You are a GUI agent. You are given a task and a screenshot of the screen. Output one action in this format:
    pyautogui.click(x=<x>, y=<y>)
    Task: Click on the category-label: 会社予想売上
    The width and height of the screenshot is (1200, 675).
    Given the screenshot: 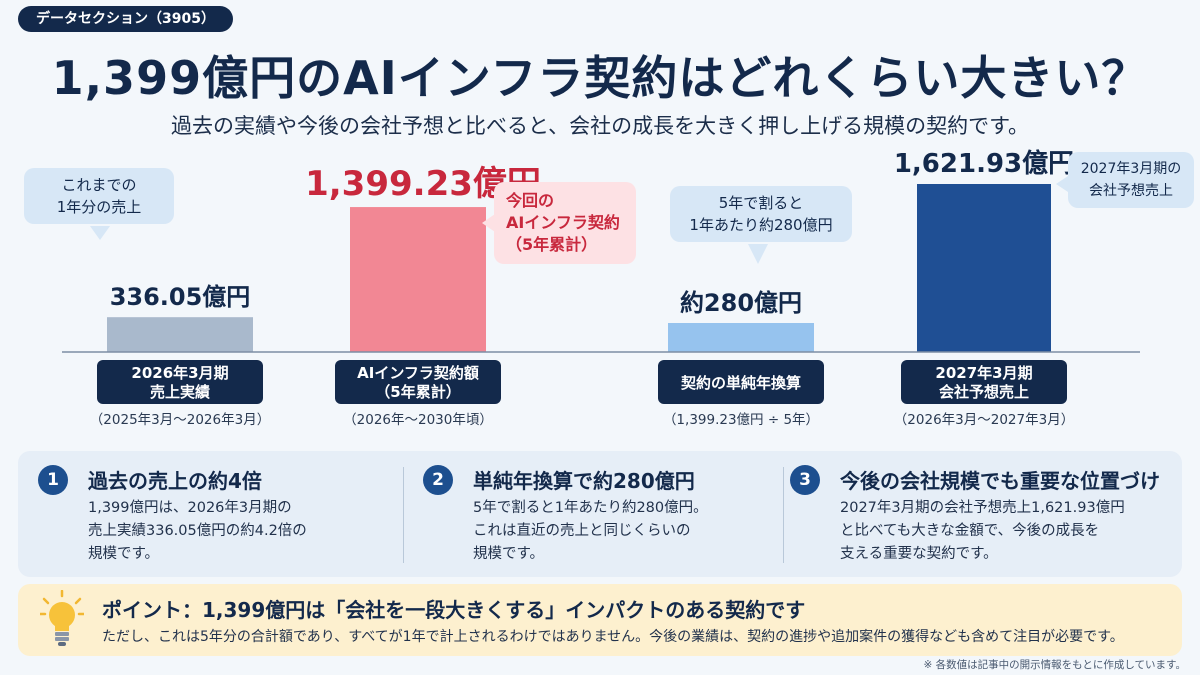 What is the action you would take?
    pyautogui.click(x=984, y=392)
    